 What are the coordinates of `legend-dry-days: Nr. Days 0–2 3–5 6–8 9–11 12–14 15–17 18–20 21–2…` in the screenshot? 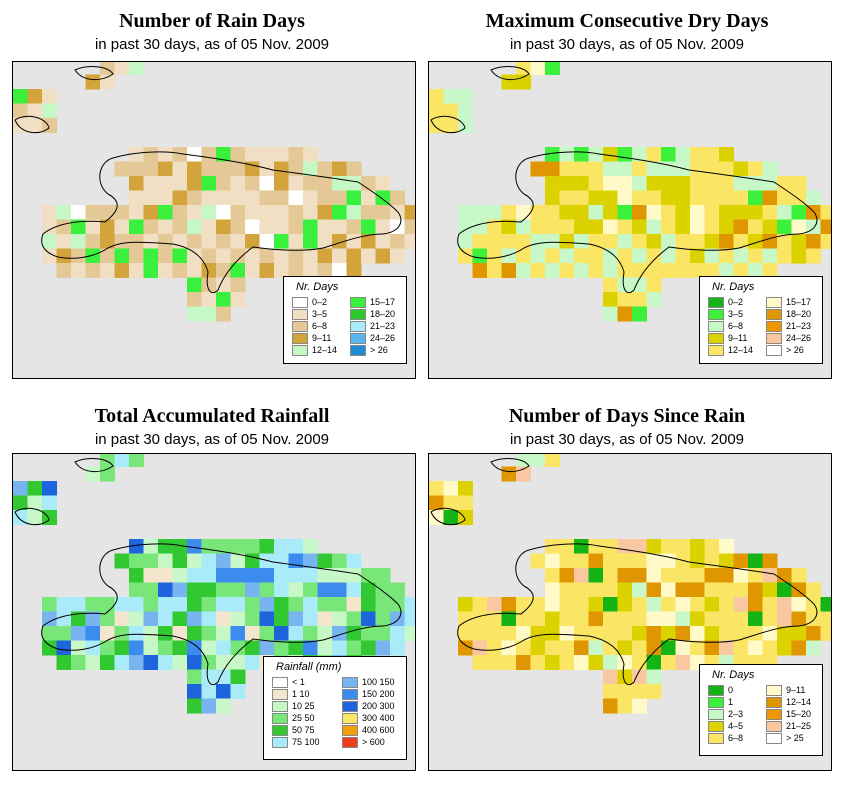 It's located at (761, 320).